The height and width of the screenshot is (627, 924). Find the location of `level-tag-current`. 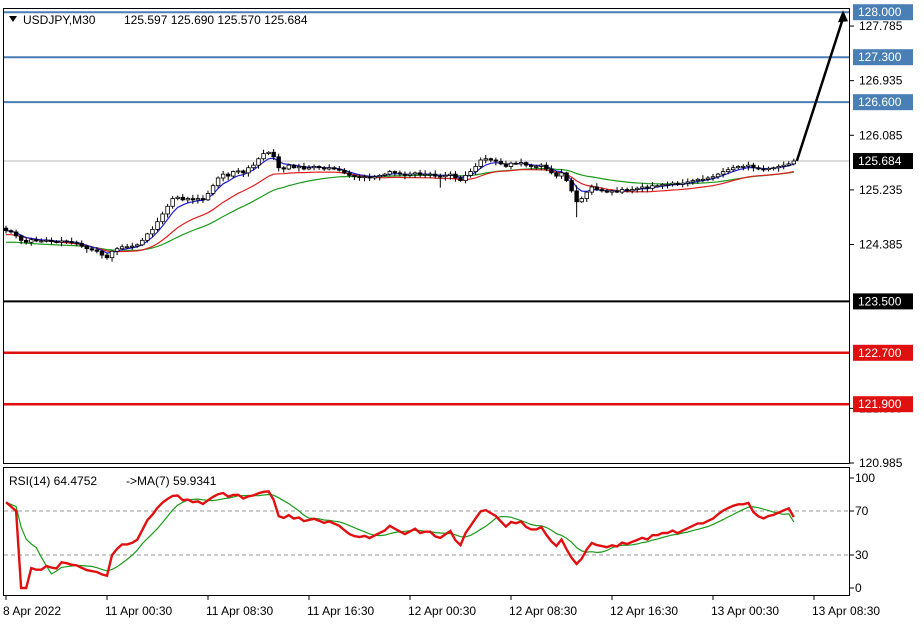

level-tag-current is located at coordinates (883, 161).